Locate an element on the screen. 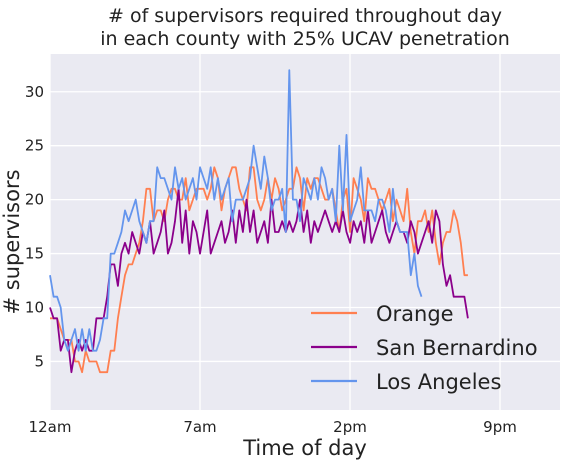  legend-label-orange: Orange is located at coordinates (415, 314).